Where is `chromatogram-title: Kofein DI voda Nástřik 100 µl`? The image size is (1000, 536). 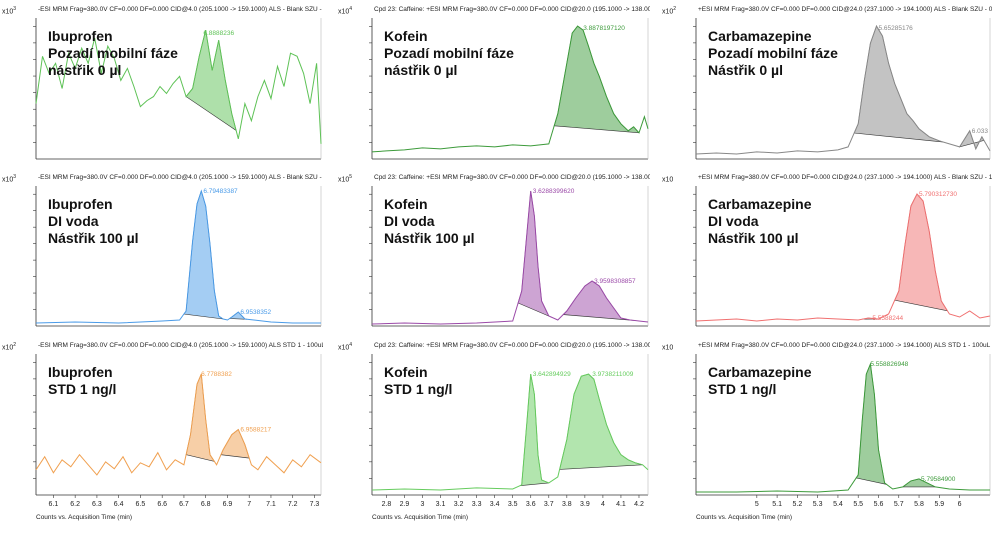 chromatogram-title: Kofein DI voda Nástřik 100 µl is located at coordinates (429, 221).